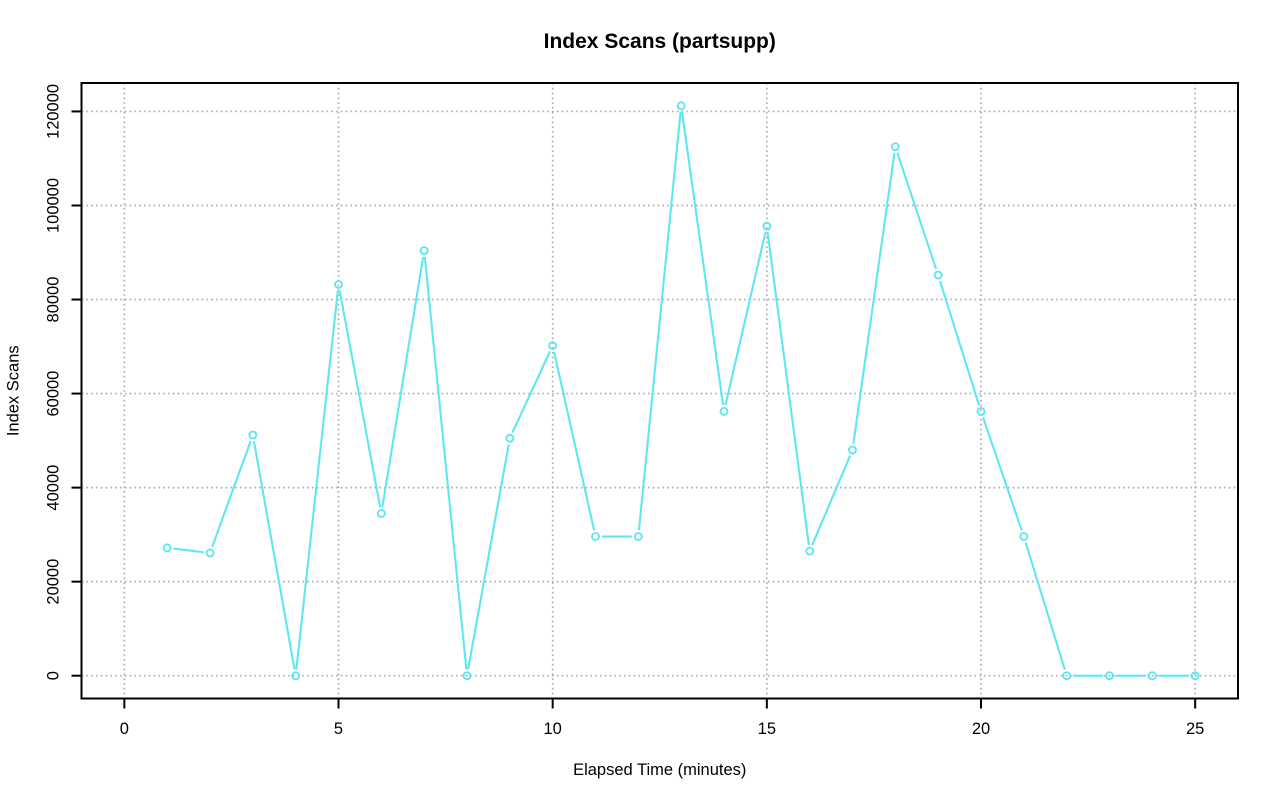 Image resolution: width=1280 pixels, height=801 pixels. I want to click on x-tick-label: 5, so click(338, 729).